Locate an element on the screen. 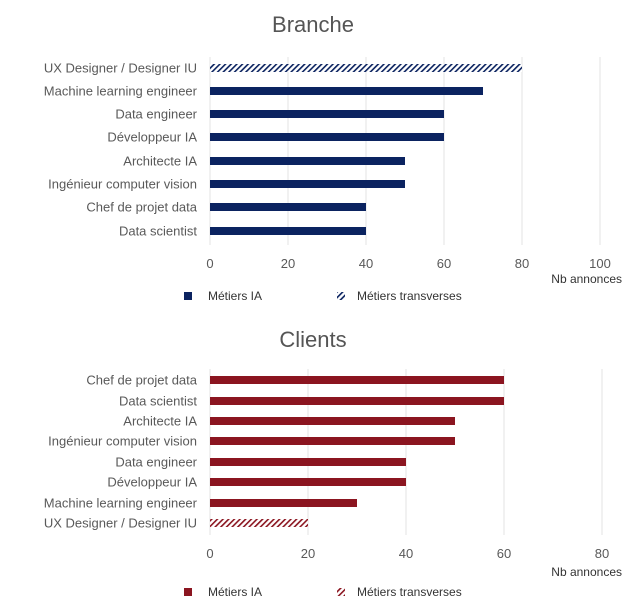  x-tick-label: 100 is located at coordinates (600, 263).